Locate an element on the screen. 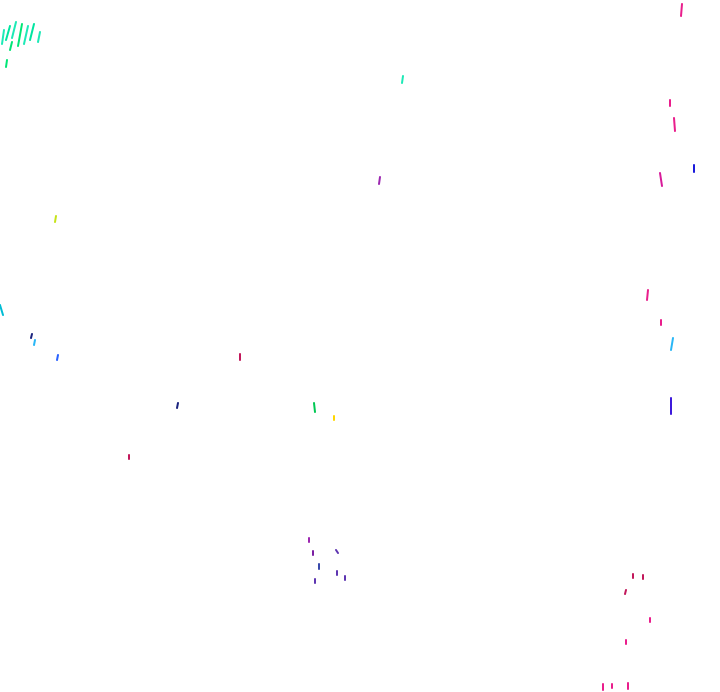 This screenshot has height=692, width=720. speck-cluster is located at coordinates (21, 44).